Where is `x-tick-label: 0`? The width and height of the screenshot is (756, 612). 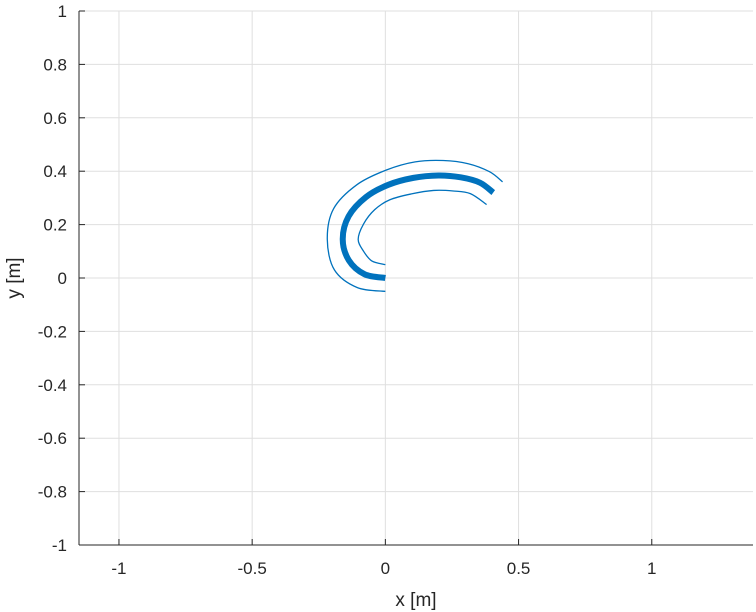
x-tick-label: 0 is located at coordinates (385, 568).